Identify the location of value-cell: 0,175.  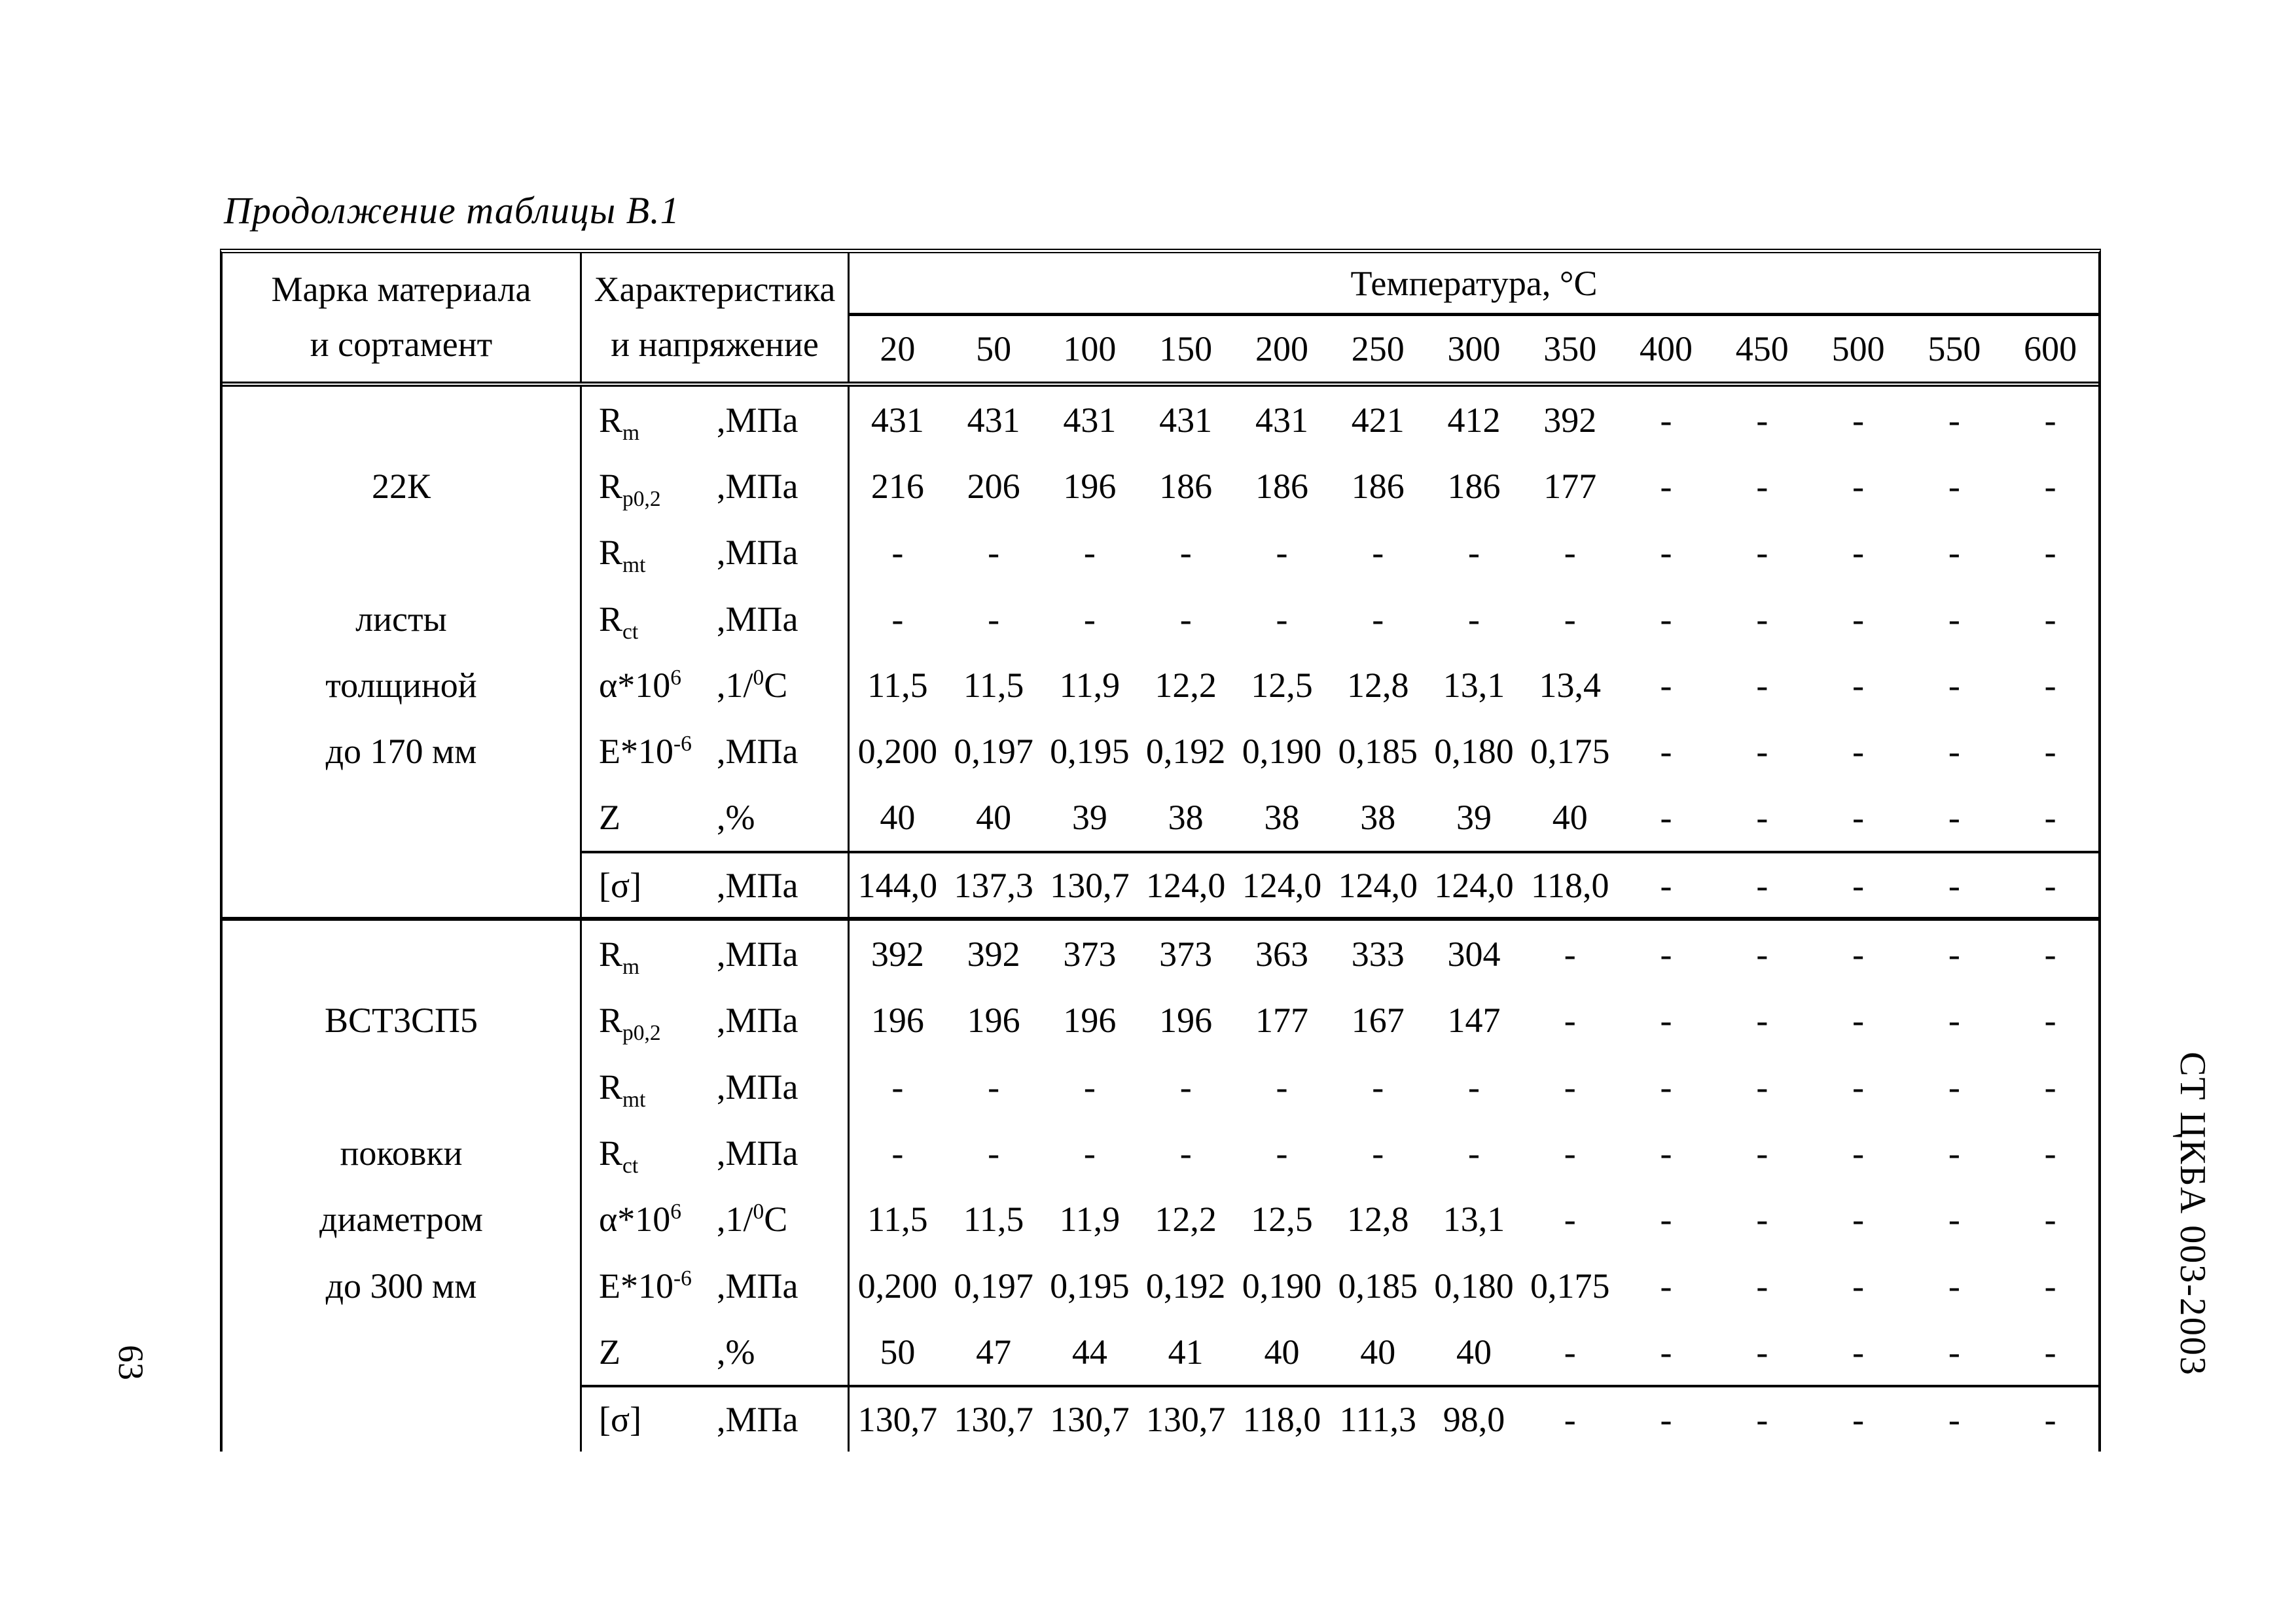
(1570, 752).